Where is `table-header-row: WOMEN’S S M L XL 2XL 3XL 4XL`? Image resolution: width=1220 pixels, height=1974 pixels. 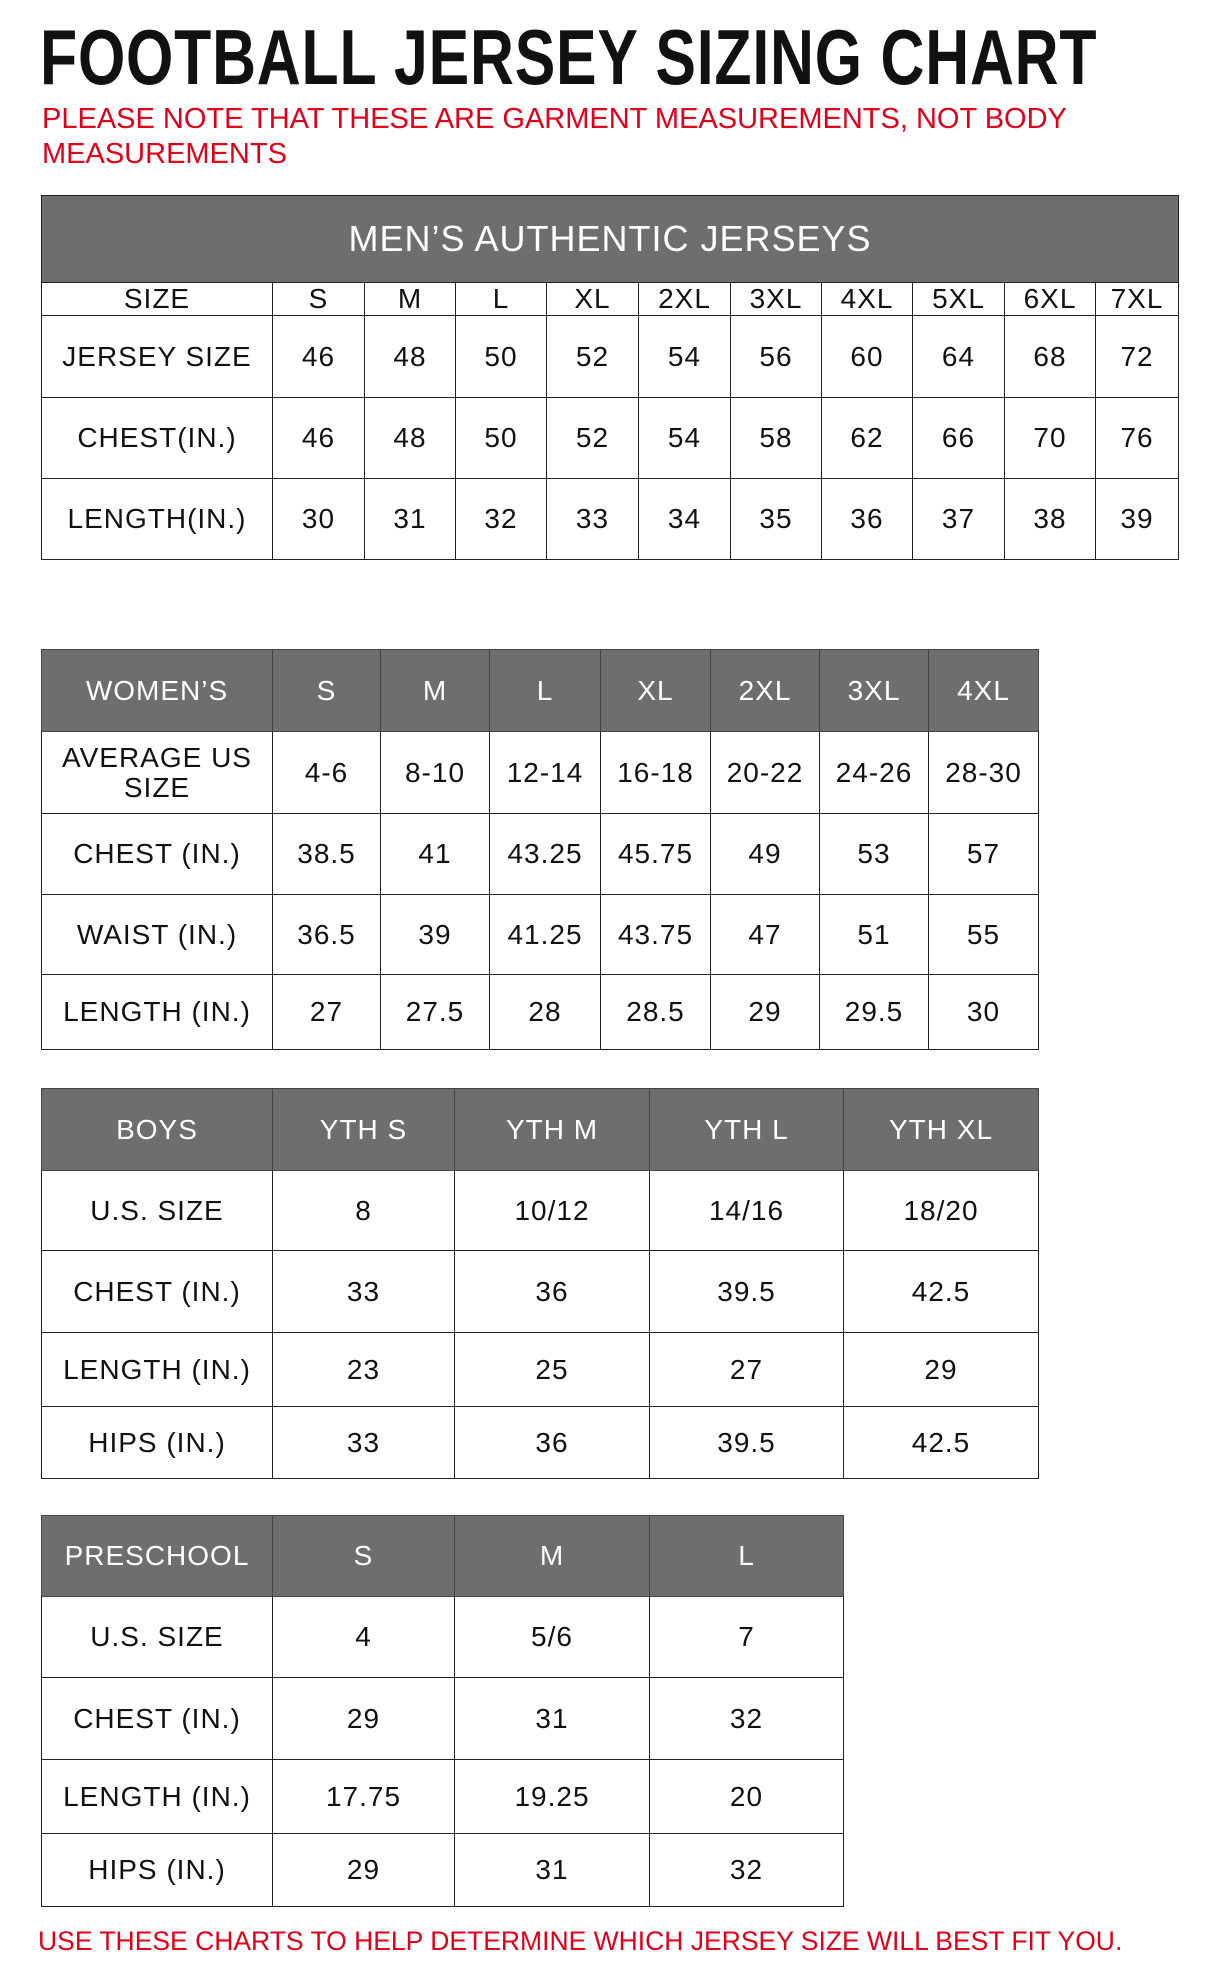 table-header-row: WOMEN’S S M L XL 2XL 3XL 4XL is located at coordinates (540, 690).